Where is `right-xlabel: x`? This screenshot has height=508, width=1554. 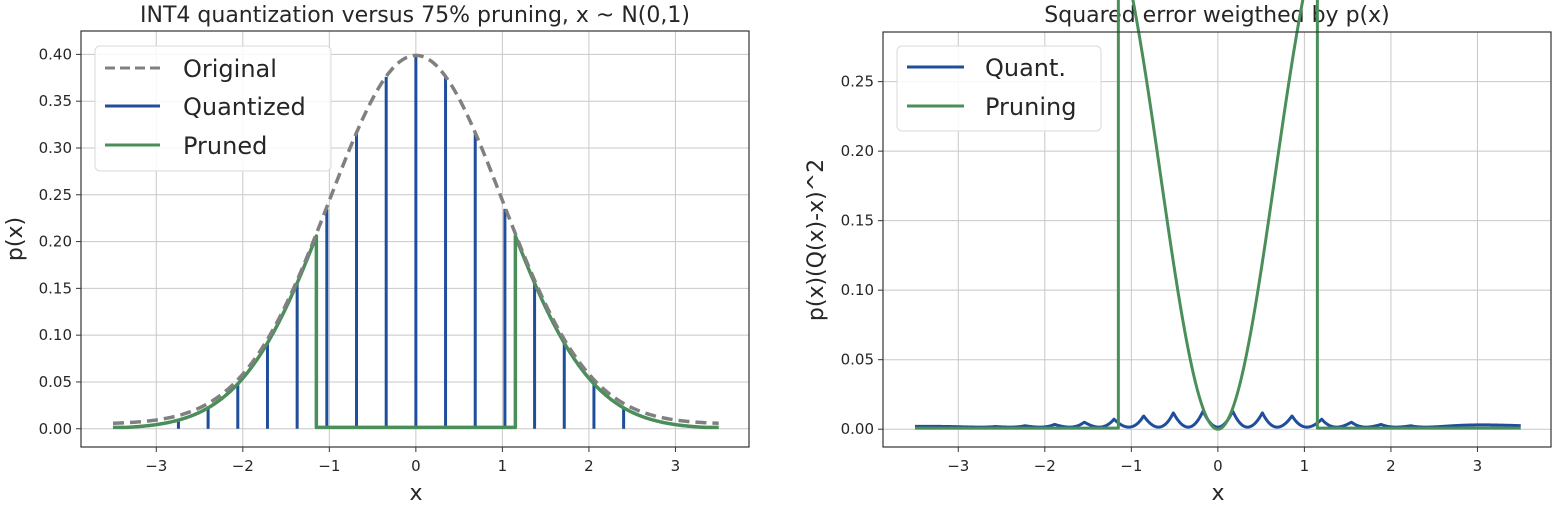 right-xlabel: x is located at coordinates (1217, 492).